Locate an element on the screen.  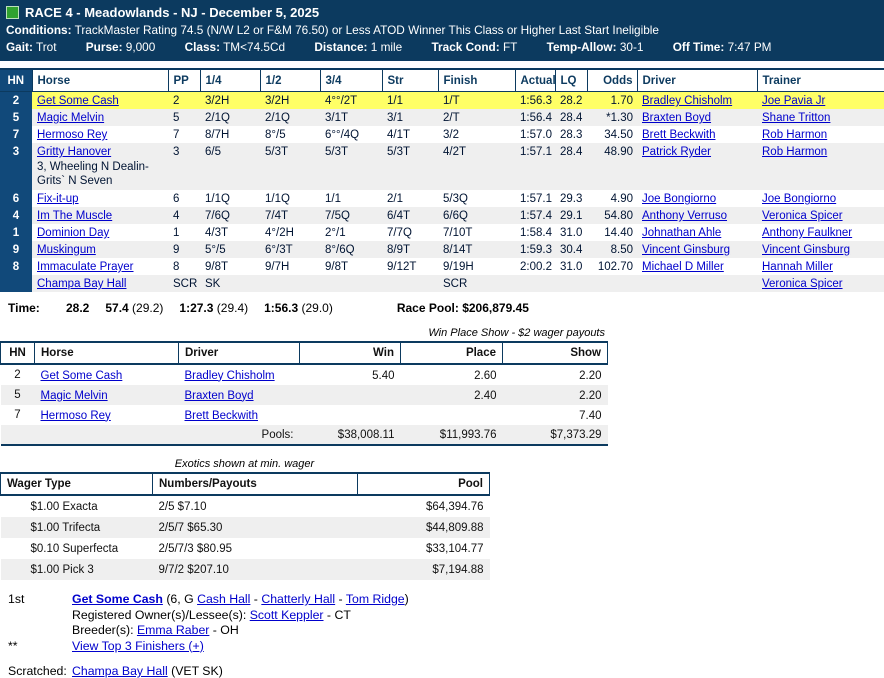
trainer-link: Joe Pavia Jr is located at coordinates (794, 101).